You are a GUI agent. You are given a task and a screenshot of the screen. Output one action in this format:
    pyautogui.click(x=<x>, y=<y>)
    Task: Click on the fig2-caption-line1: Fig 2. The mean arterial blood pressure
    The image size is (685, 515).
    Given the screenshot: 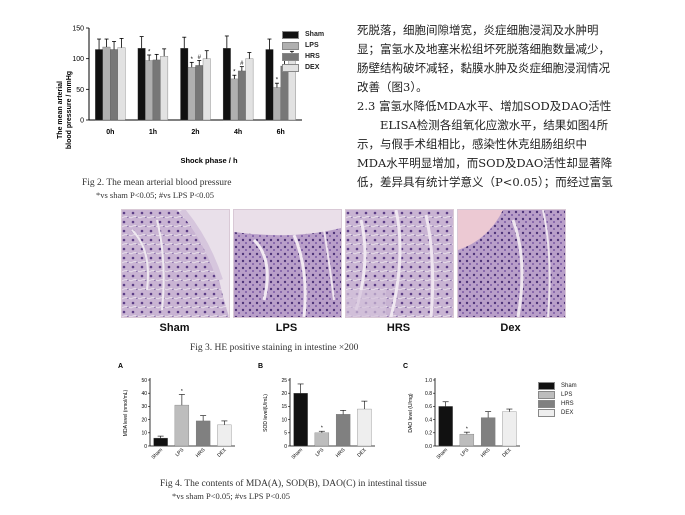 What is the action you would take?
    pyautogui.click(x=157, y=183)
    